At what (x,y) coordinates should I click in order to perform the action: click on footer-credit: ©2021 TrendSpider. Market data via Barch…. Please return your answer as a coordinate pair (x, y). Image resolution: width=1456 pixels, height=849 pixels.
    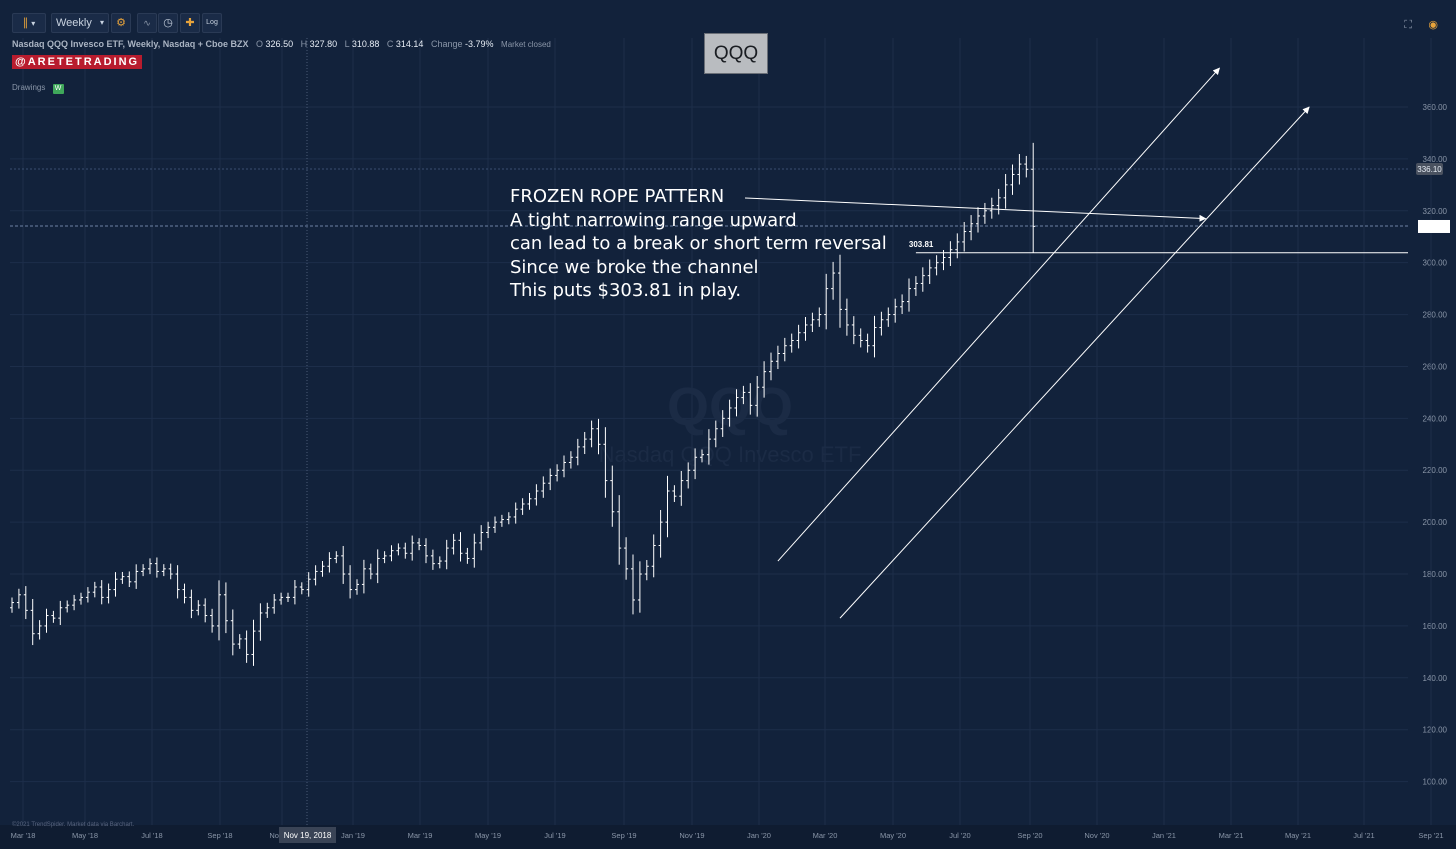
    Looking at the image, I should click on (73, 824).